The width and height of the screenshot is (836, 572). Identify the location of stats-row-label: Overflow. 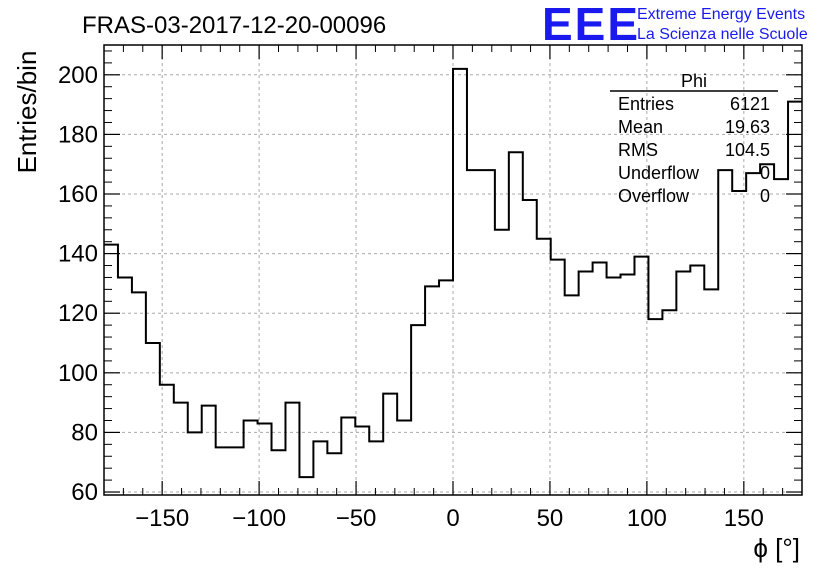
(654, 196).